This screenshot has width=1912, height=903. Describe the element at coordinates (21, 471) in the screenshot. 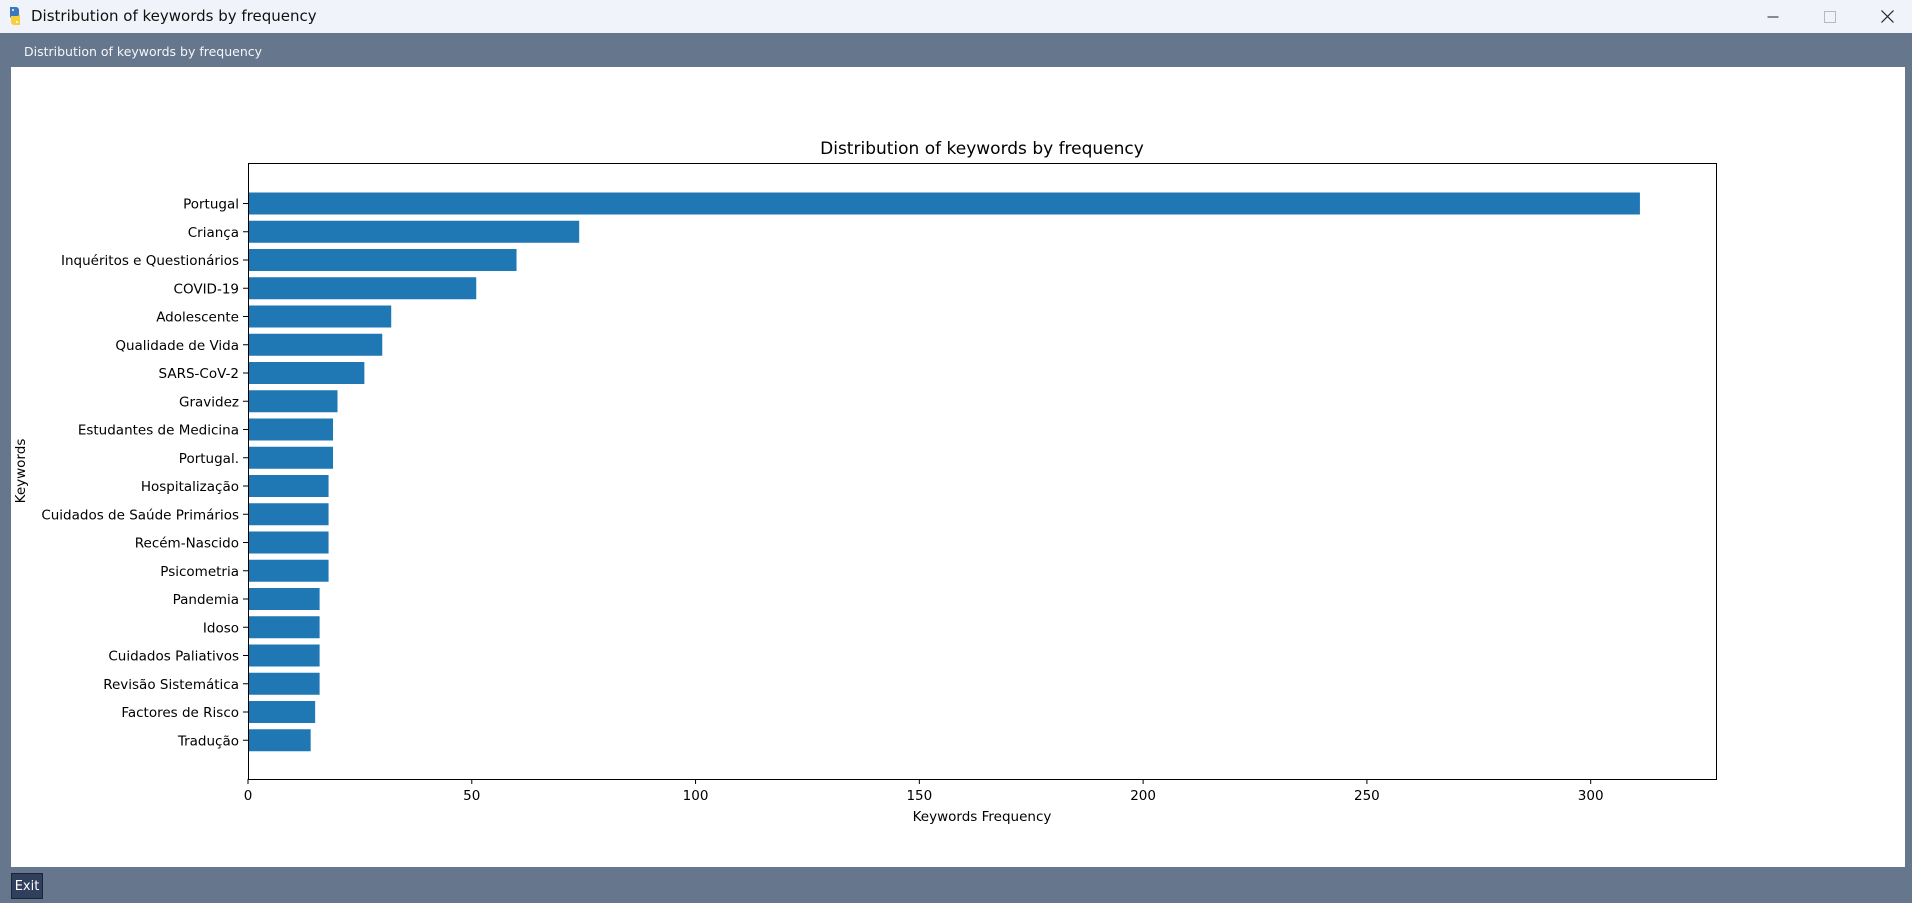

I see `y-axis-label: Keywords` at that location.